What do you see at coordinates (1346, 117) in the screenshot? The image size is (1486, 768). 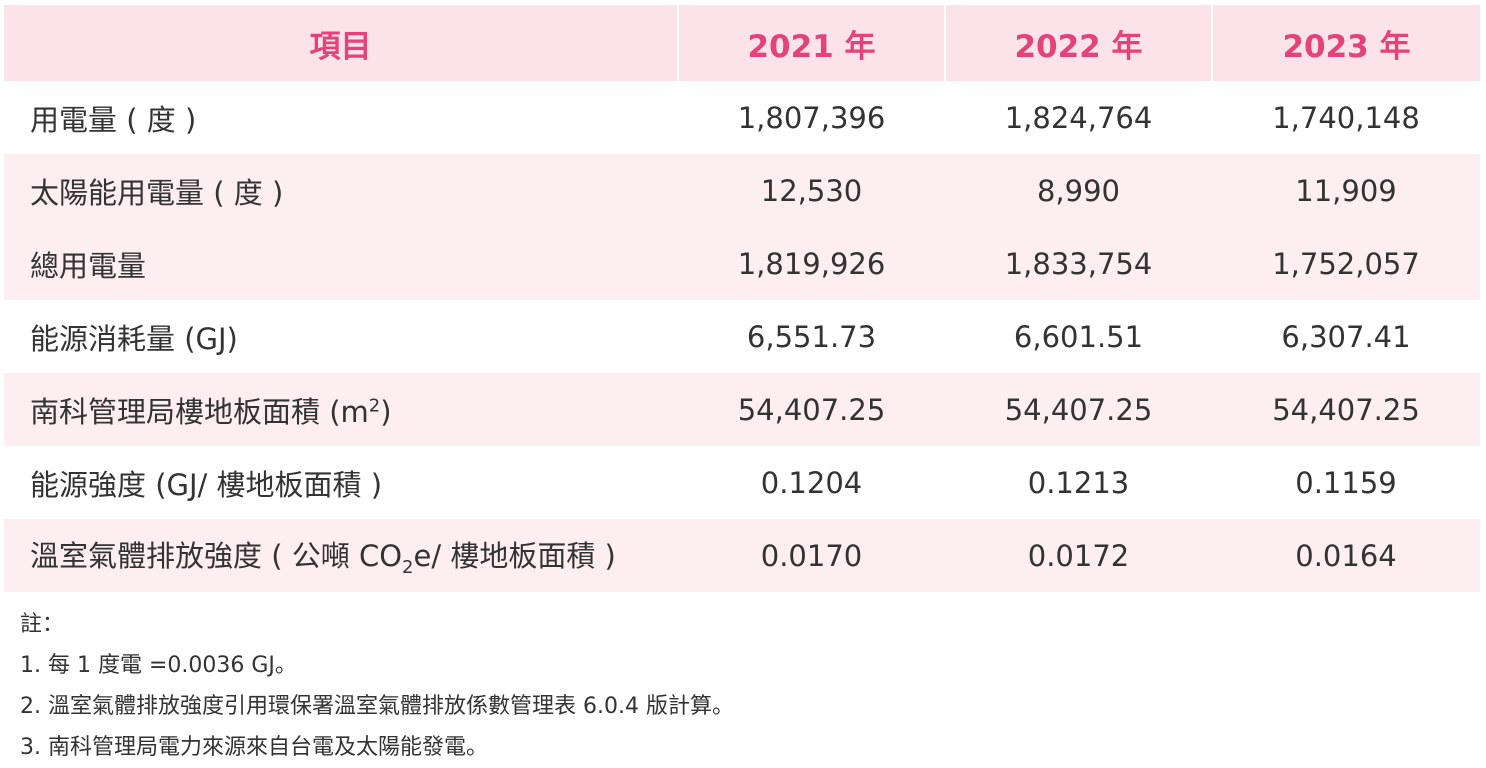 I see `cell-2023: 1,740,148` at bounding box center [1346, 117].